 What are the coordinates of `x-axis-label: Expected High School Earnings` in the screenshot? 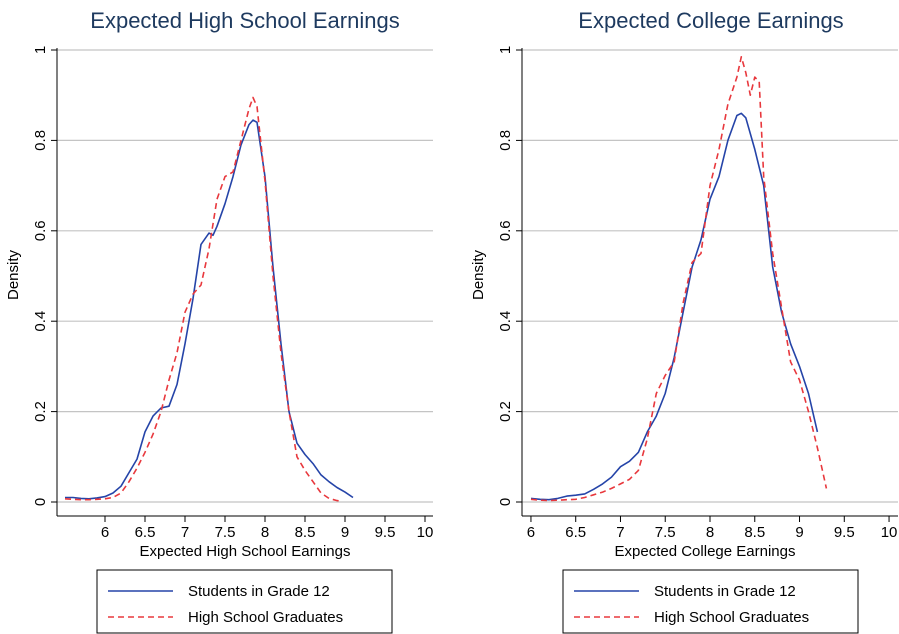 It's located at (245, 551).